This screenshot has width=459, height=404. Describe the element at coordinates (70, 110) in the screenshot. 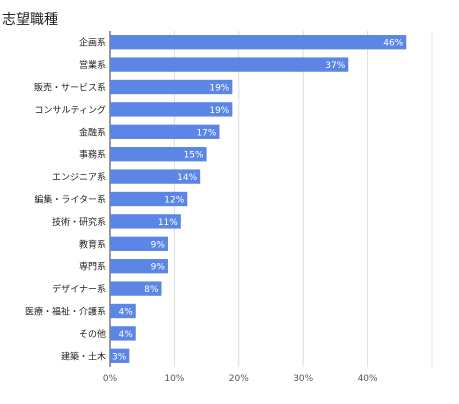

I see `category-label: コンサルティング` at that location.